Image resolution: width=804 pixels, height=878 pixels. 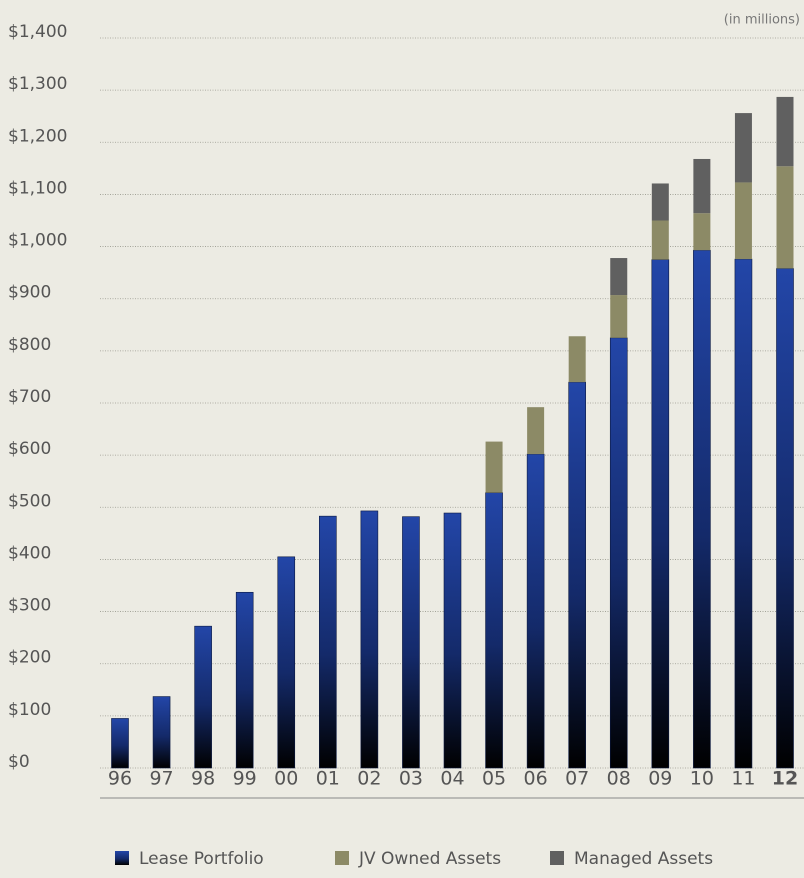 What do you see at coordinates (29, 501) in the screenshot?
I see `y-tick-label: $500` at bounding box center [29, 501].